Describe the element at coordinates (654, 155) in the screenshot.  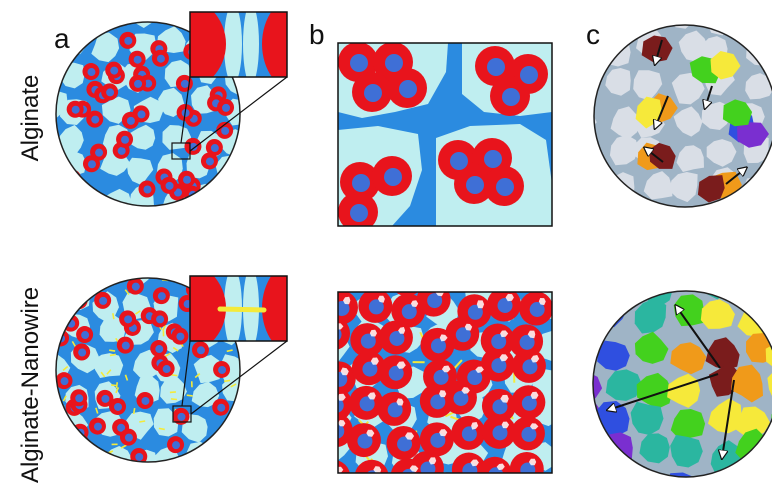
I see `conduction-arrow` at that location.